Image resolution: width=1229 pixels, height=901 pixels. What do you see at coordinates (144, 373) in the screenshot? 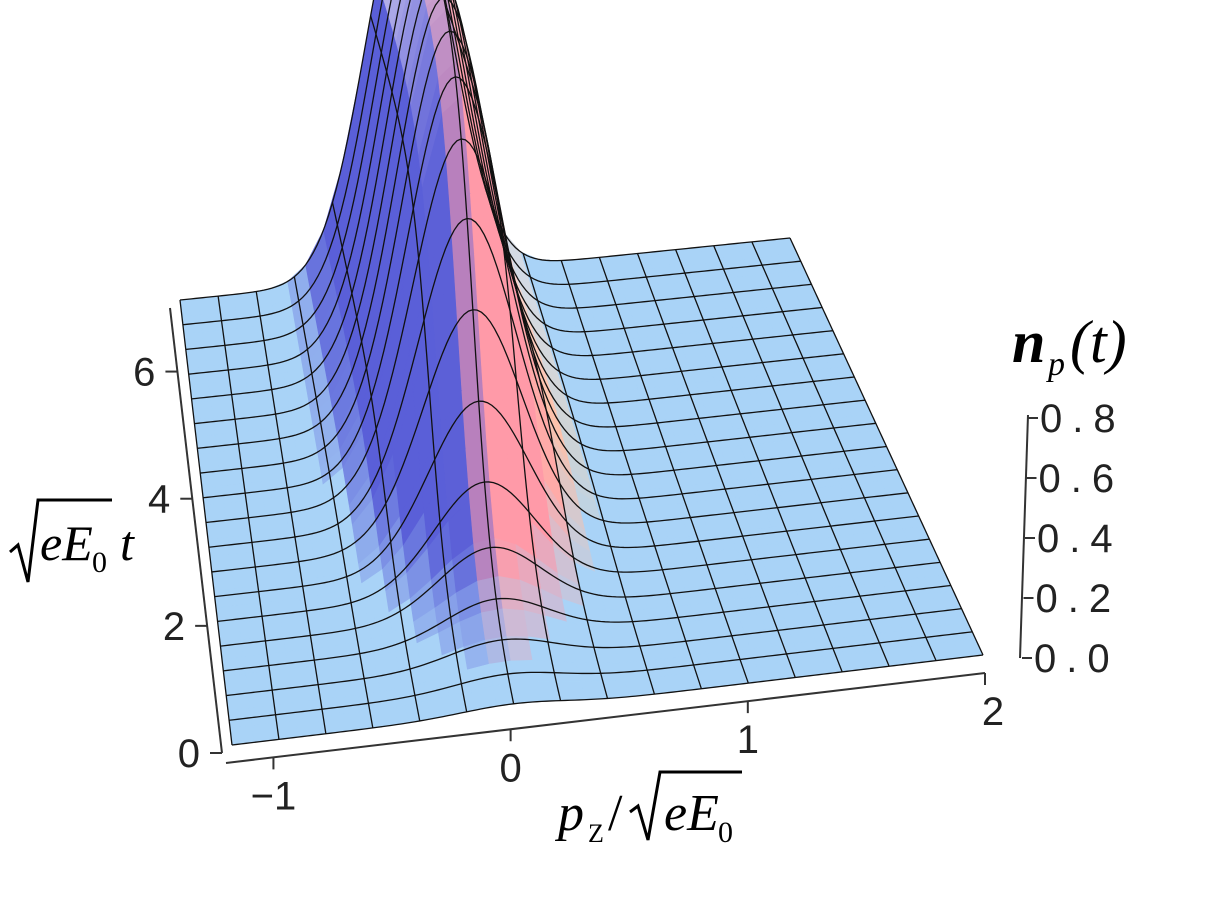
I see `y-tick-label: 6` at bounding box center [144, 373].